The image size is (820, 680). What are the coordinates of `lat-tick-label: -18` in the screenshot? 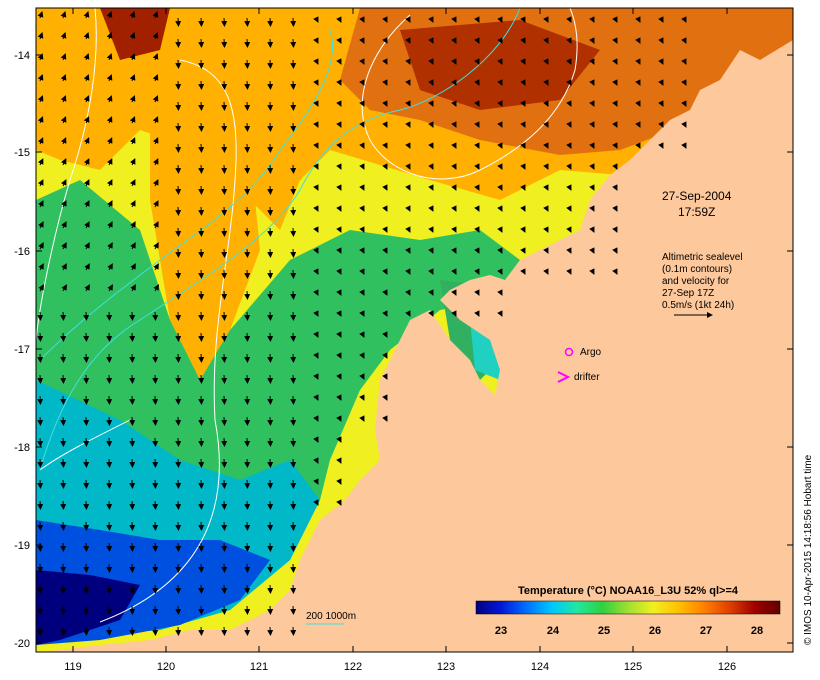 It's located at (22, 448).